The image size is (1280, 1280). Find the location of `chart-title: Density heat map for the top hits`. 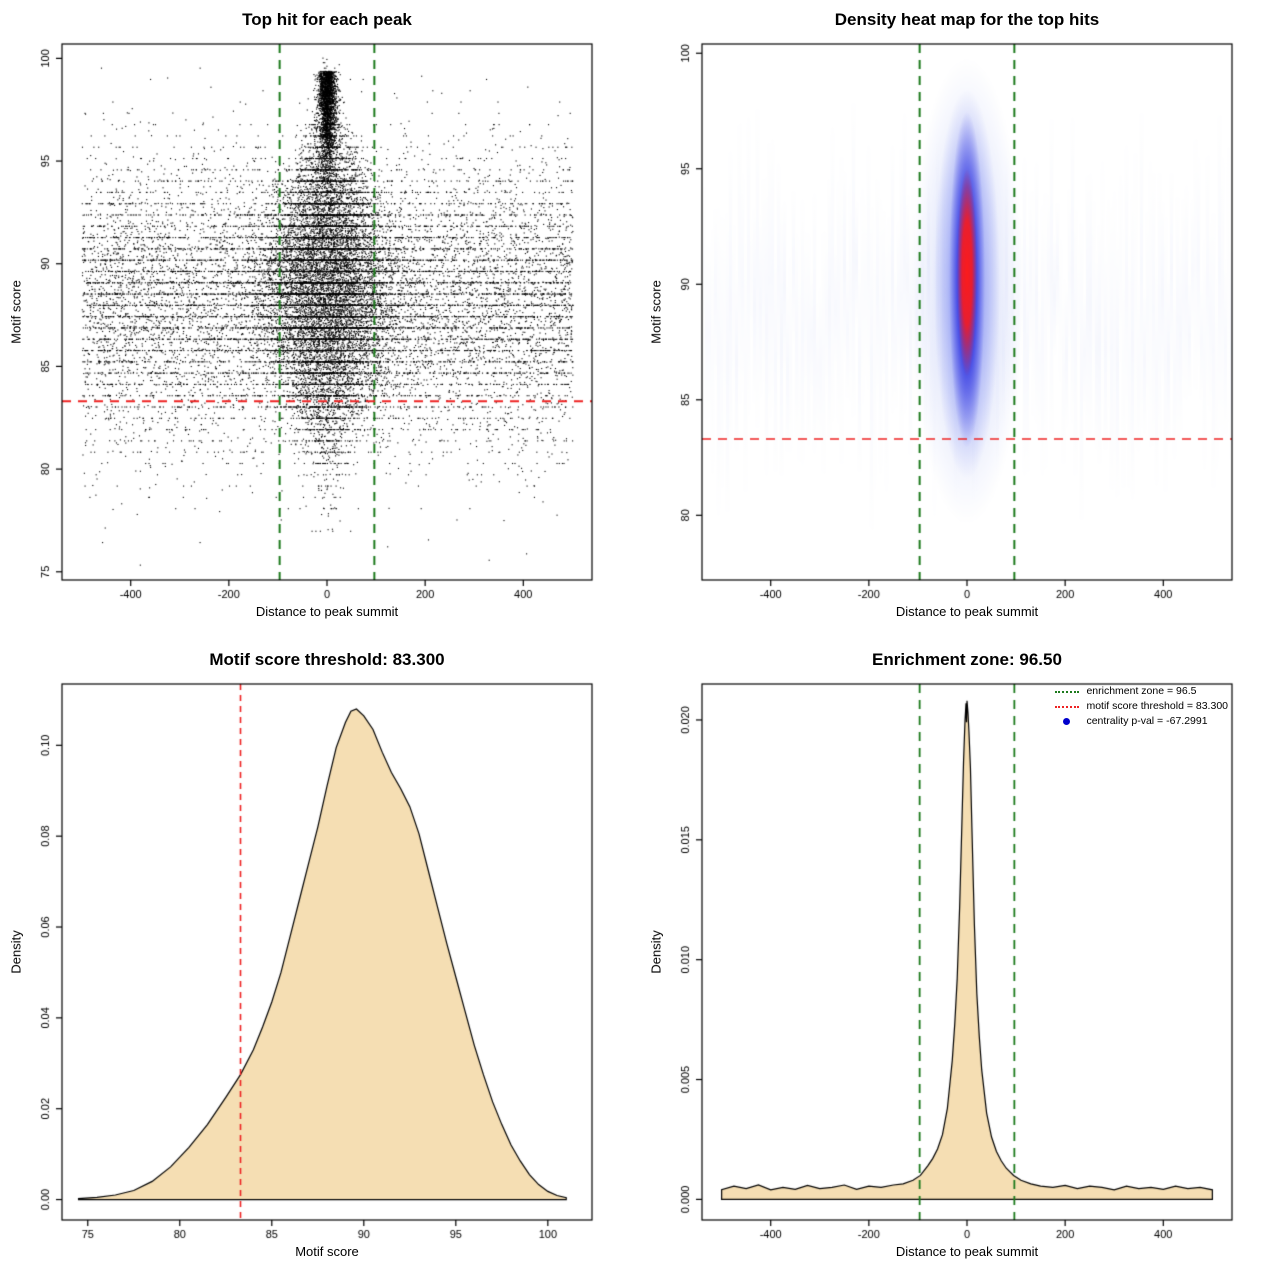

chart-title: Density heat map for the top hits is located at coordinates (967, 19).